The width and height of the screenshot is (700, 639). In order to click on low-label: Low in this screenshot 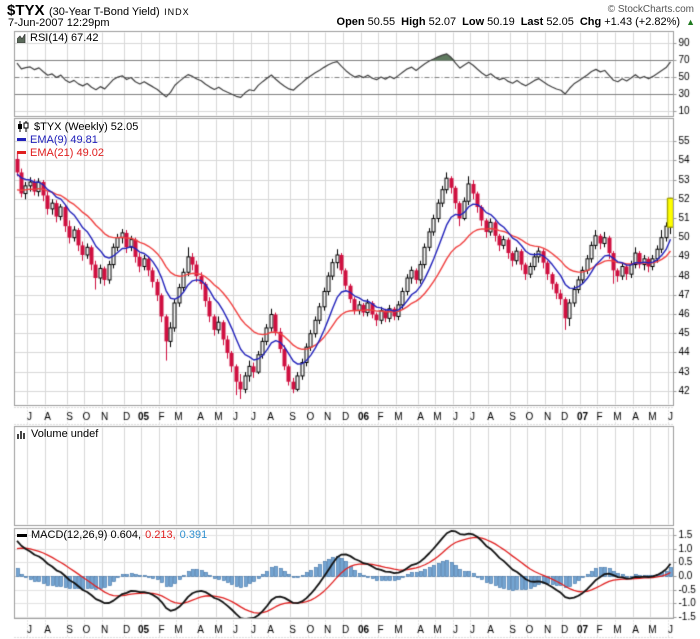, I will do `click(473, 22)`.